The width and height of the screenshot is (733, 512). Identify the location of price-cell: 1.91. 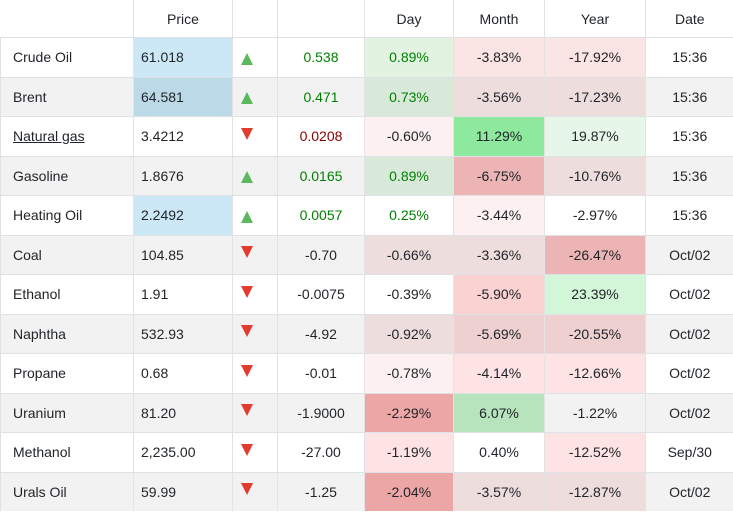
(183, 294).